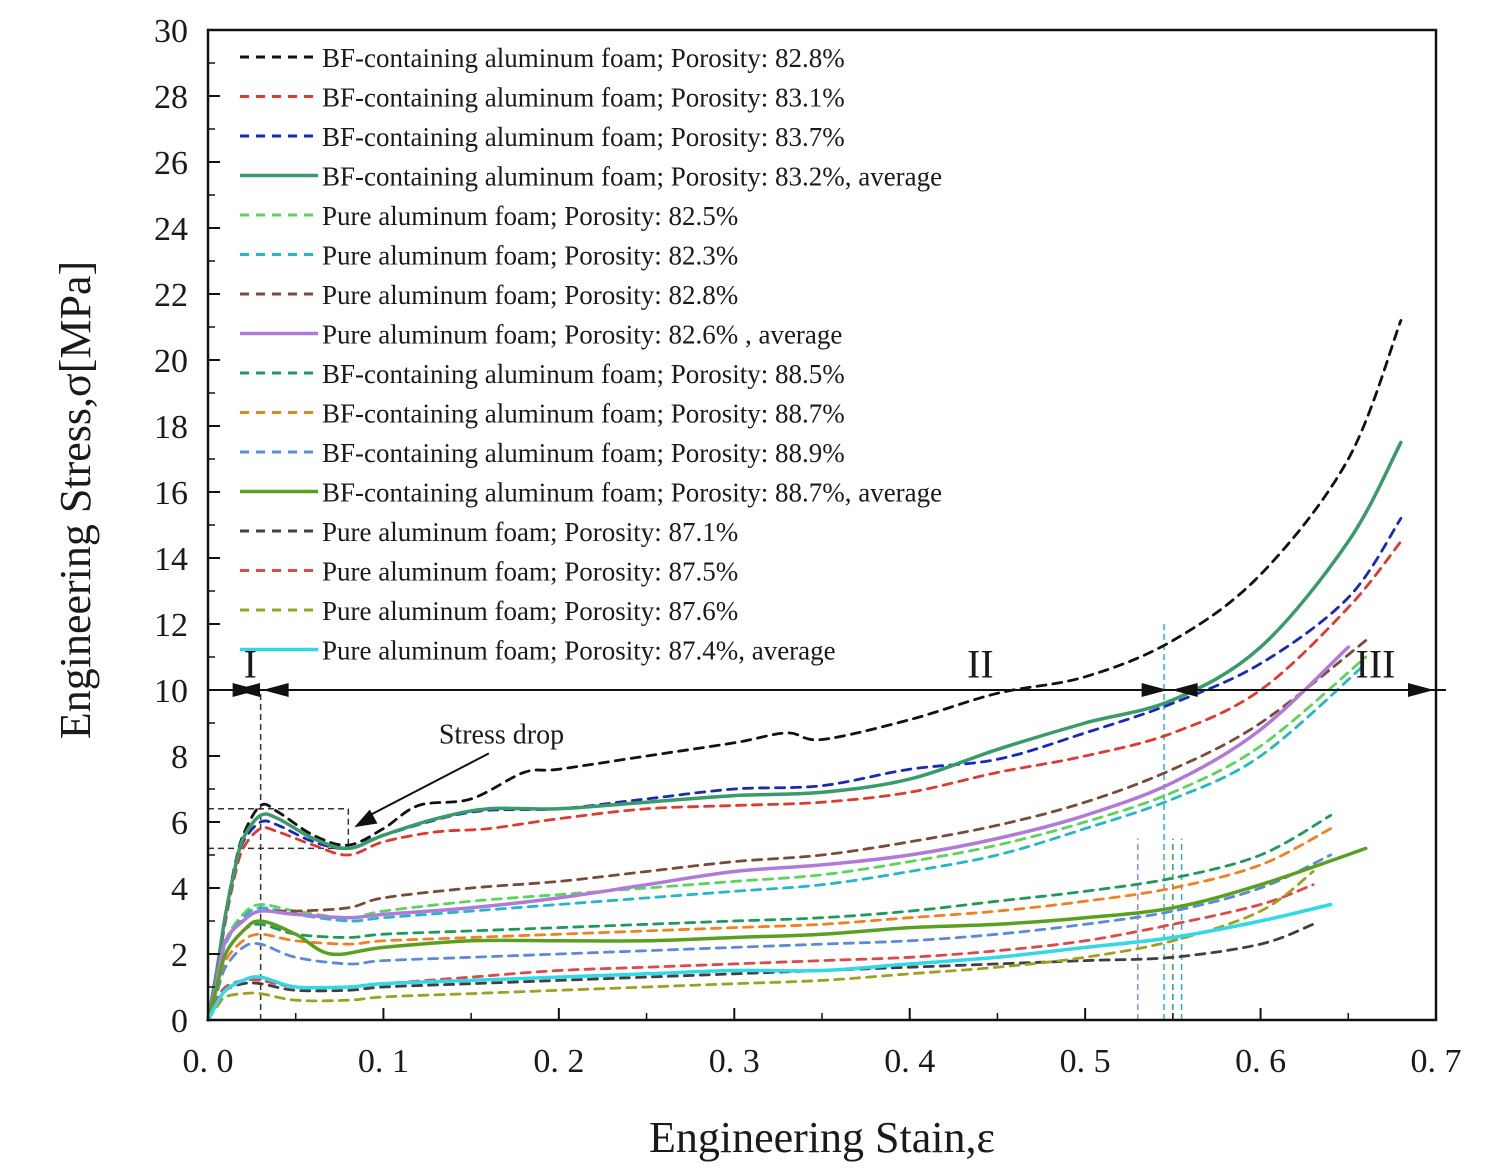  Describe the element at coordinates (1260, 1061) in the screenshot. I see `x-tick-label: 0. 6` at that location.